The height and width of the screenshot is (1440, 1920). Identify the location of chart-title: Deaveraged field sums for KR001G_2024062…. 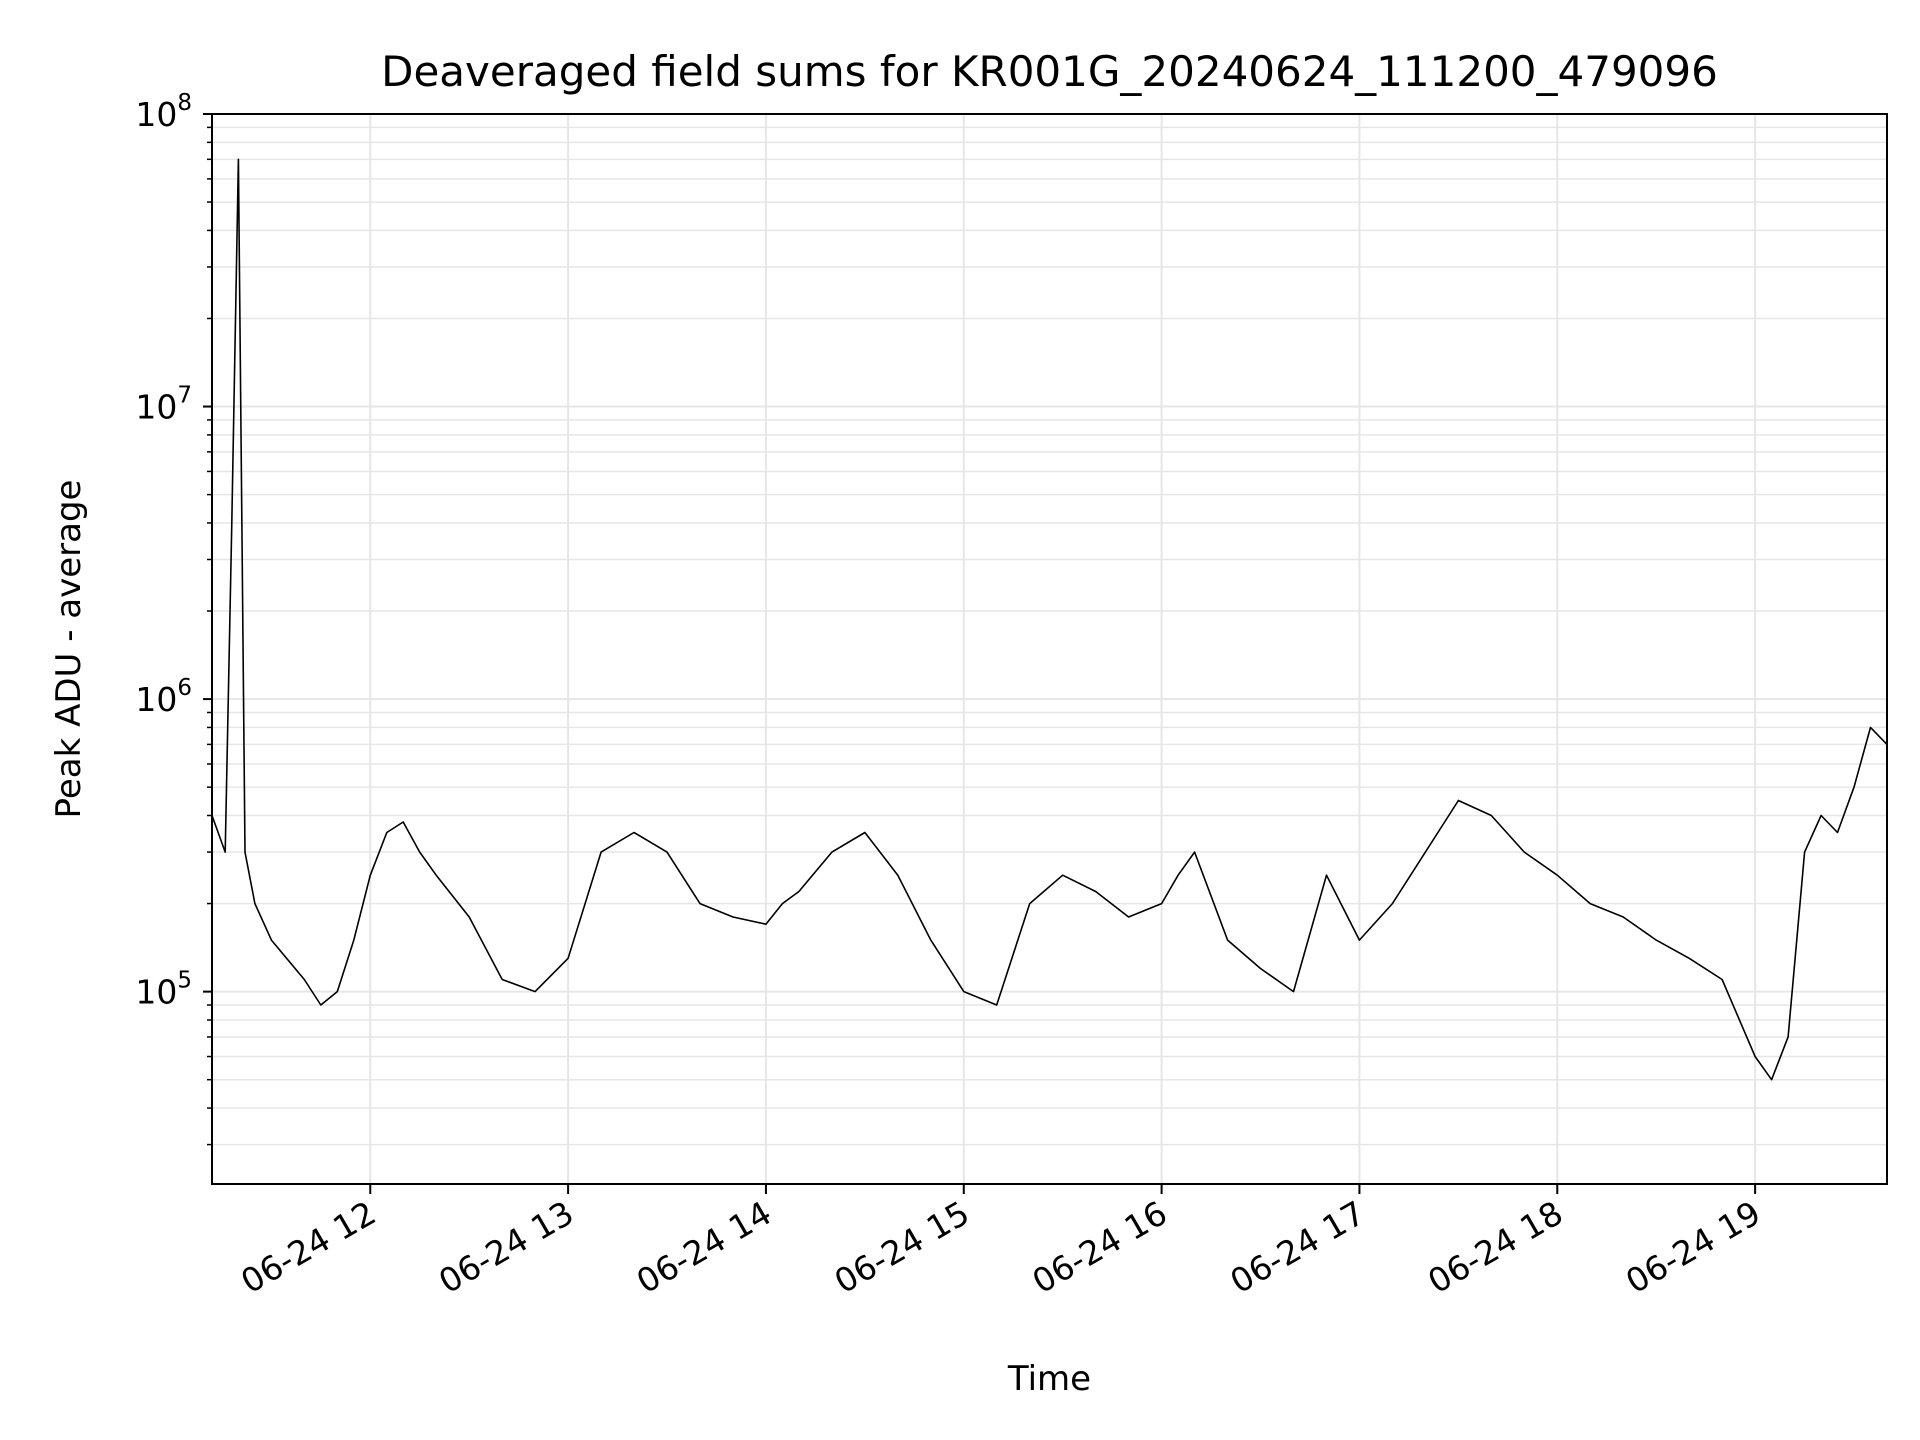
(1049, 71).